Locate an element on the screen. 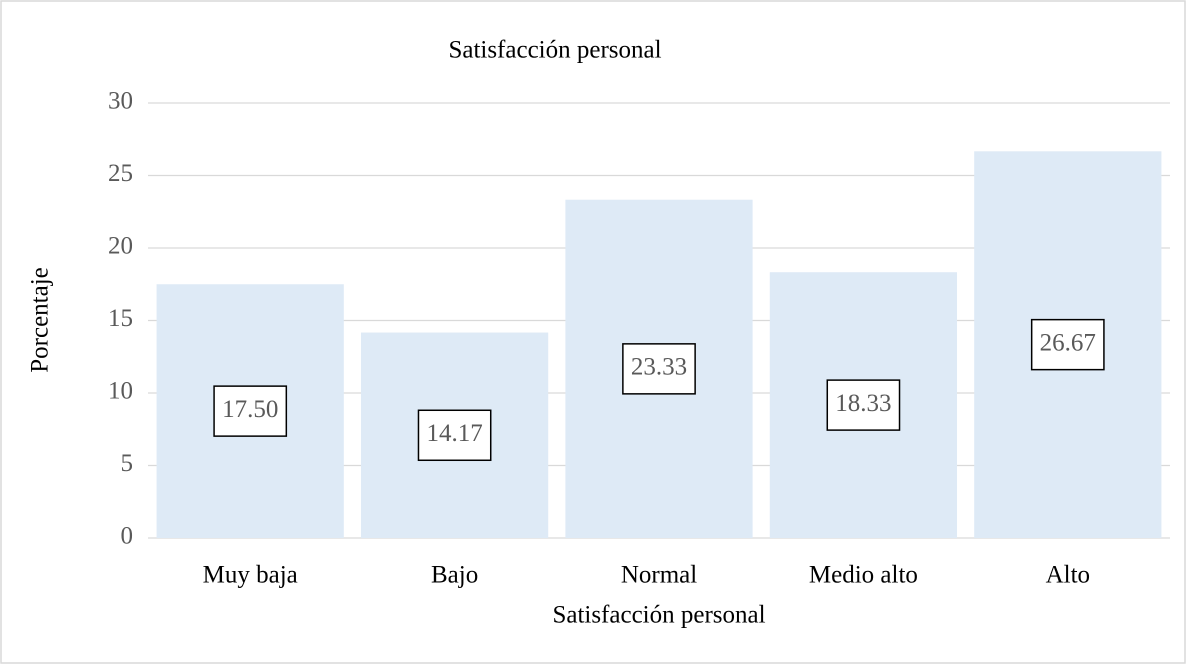  x-tick-label: Normal is located at coordinates (659, 575).